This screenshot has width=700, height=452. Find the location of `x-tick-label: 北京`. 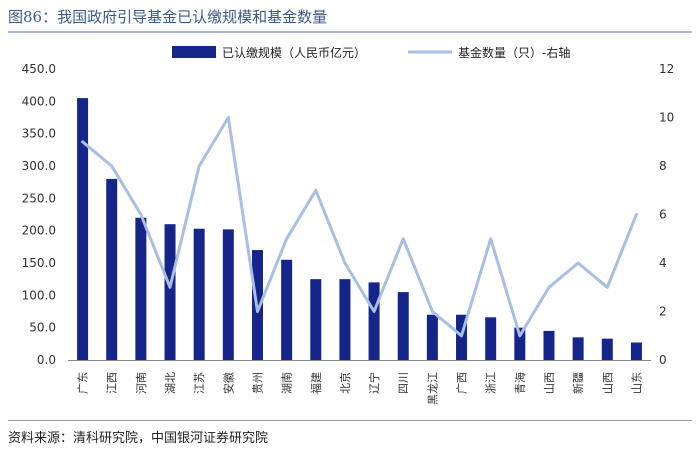

x-tick-label: 北京 is located at coordinates (345, 383).